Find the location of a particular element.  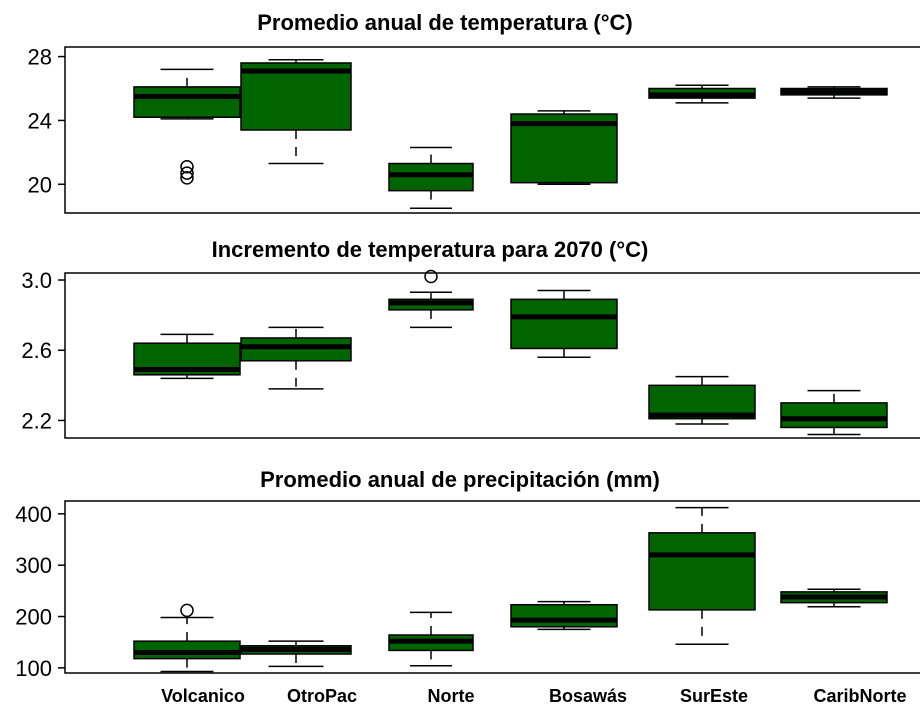

category-label: CaribNorte is located at coordinates (859, 696).